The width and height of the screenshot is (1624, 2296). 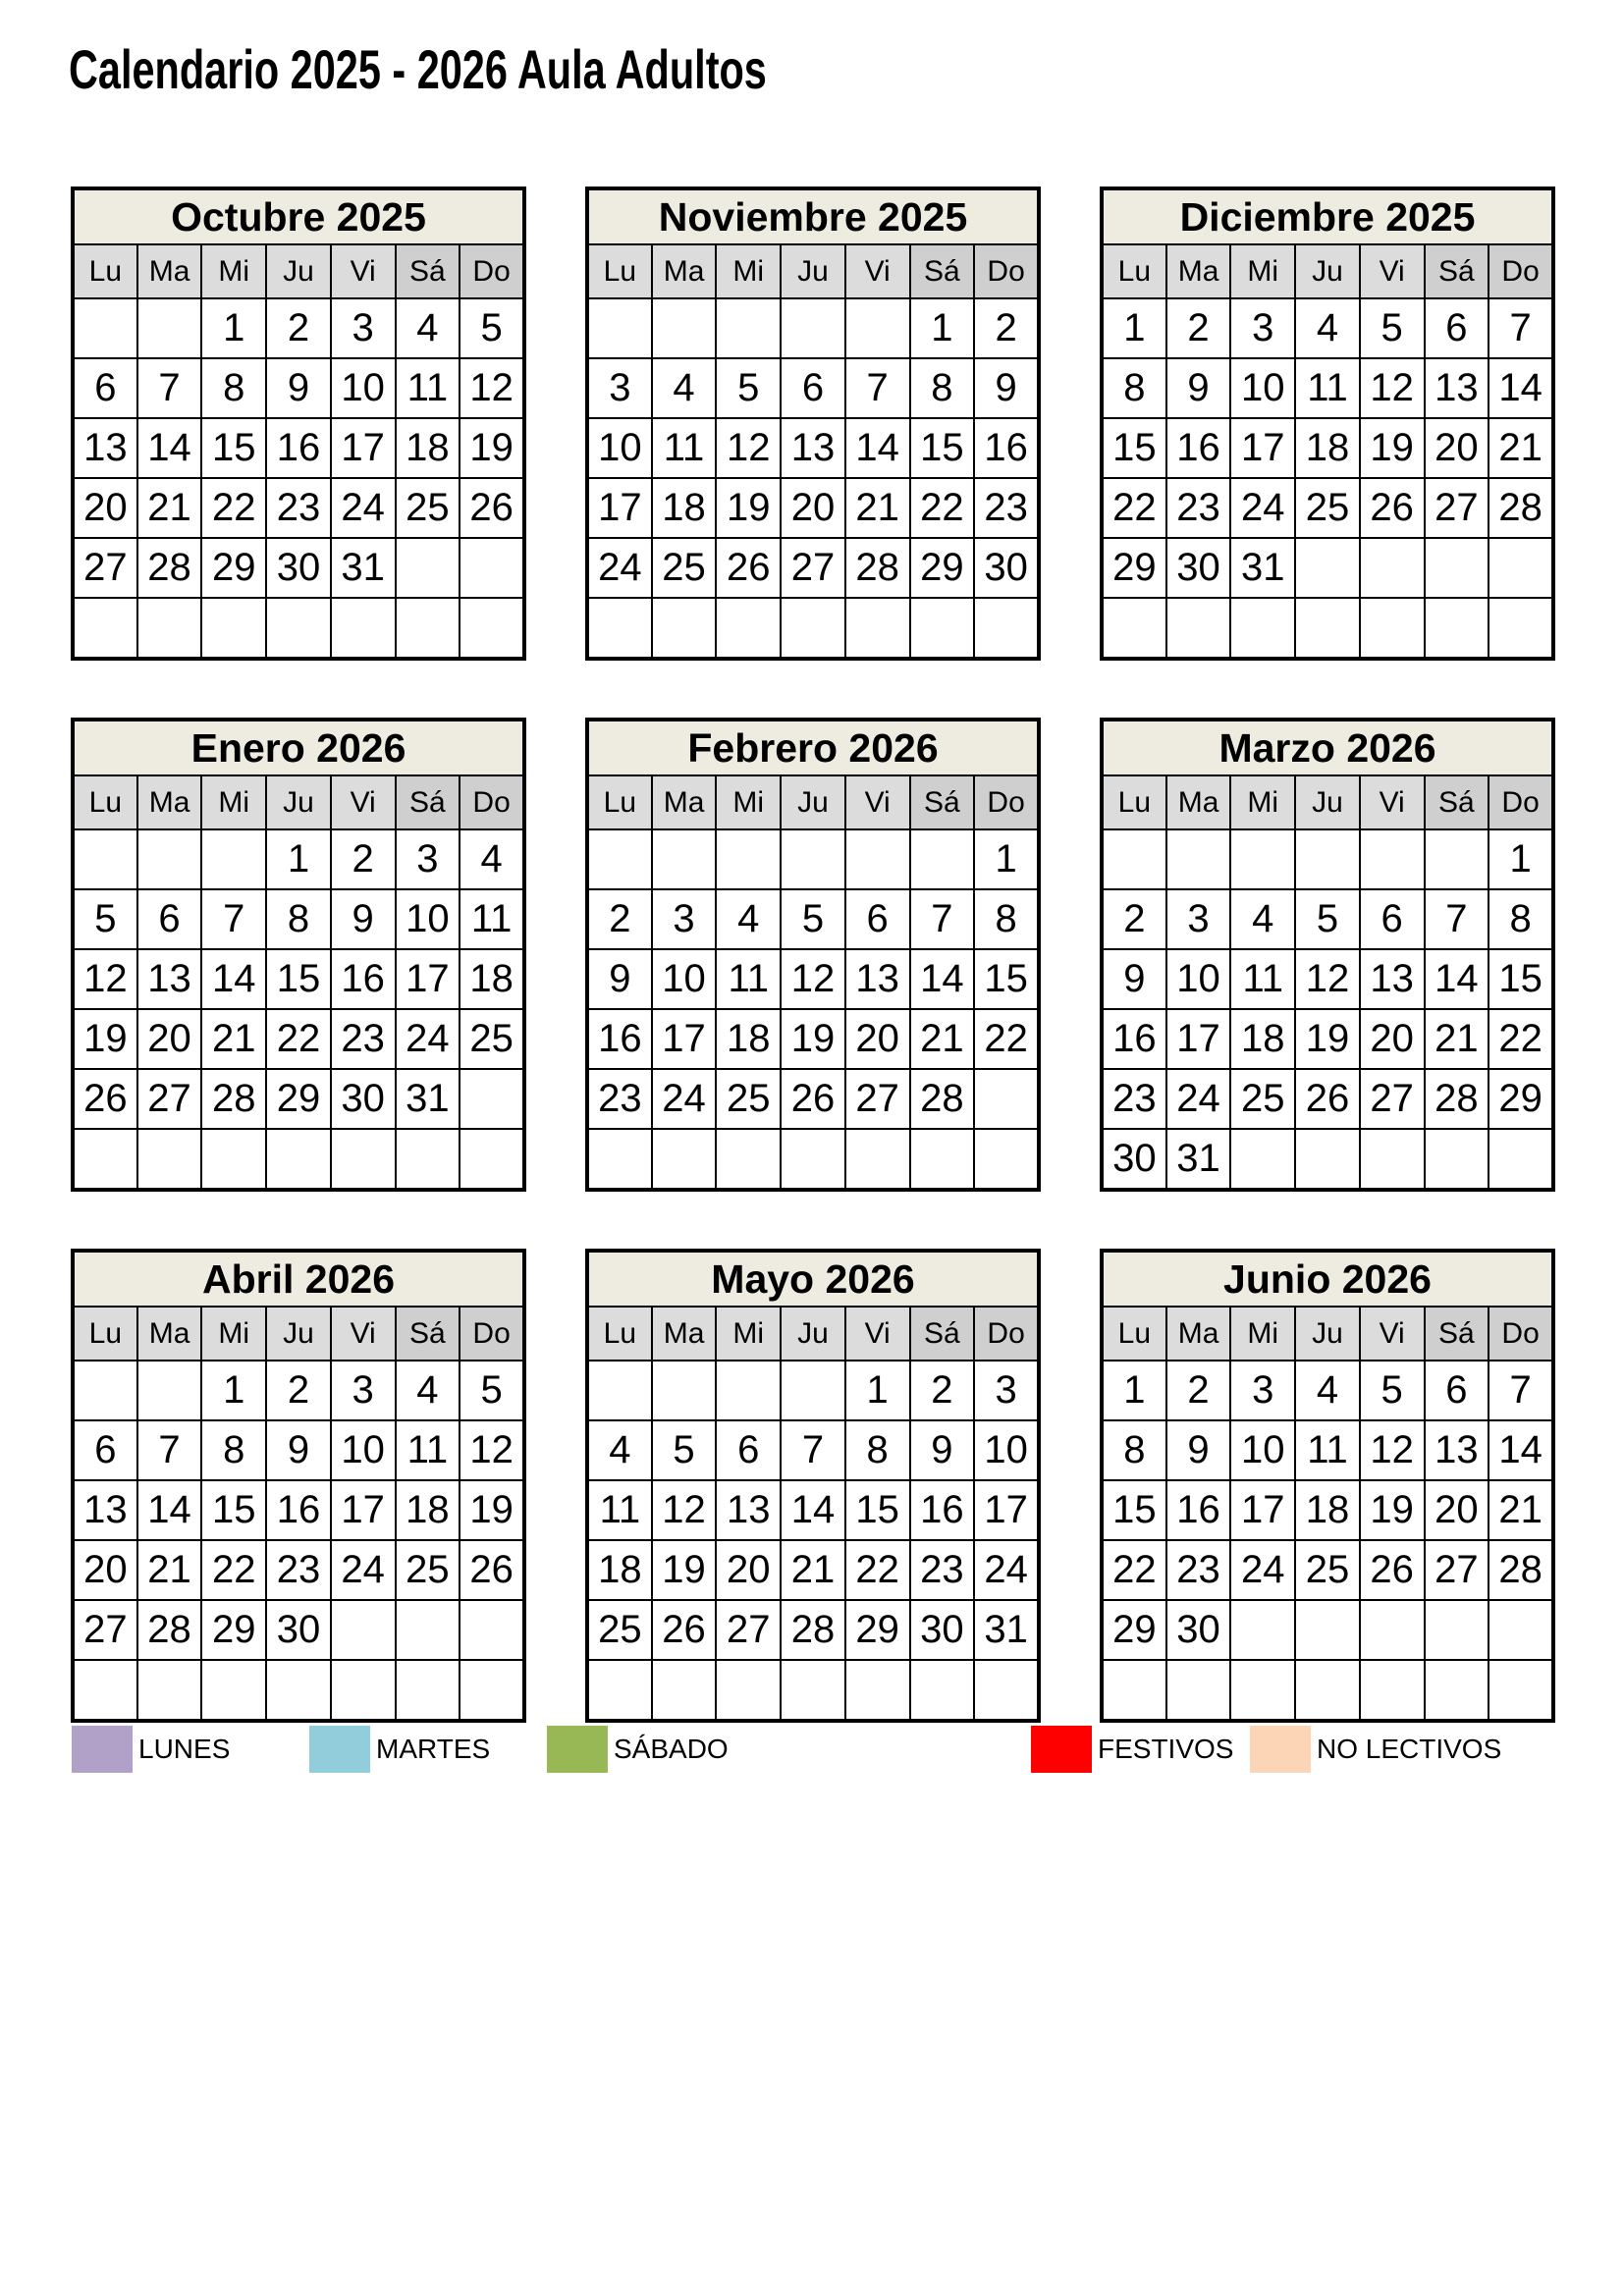 I want to click on week-row: 17 18 19 20 21 22 23, so click(x=813, y=508).